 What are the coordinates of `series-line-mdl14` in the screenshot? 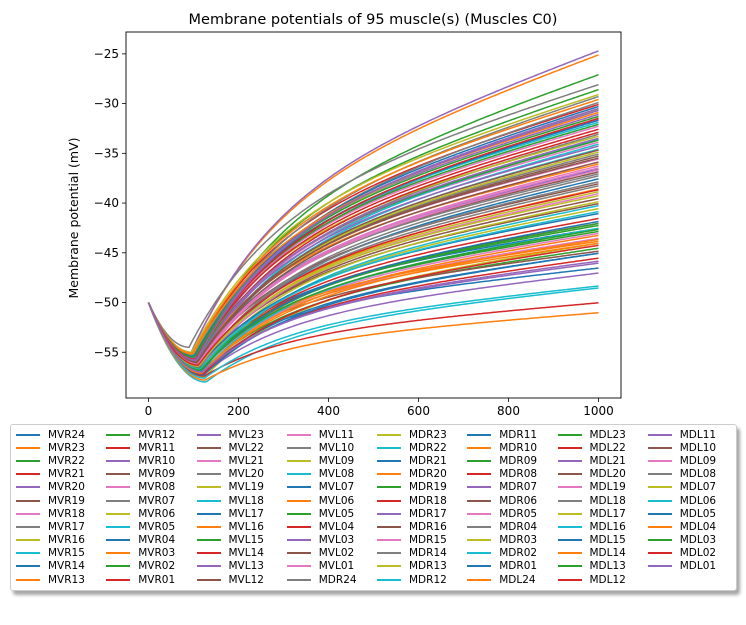 It's located at (373, 303).